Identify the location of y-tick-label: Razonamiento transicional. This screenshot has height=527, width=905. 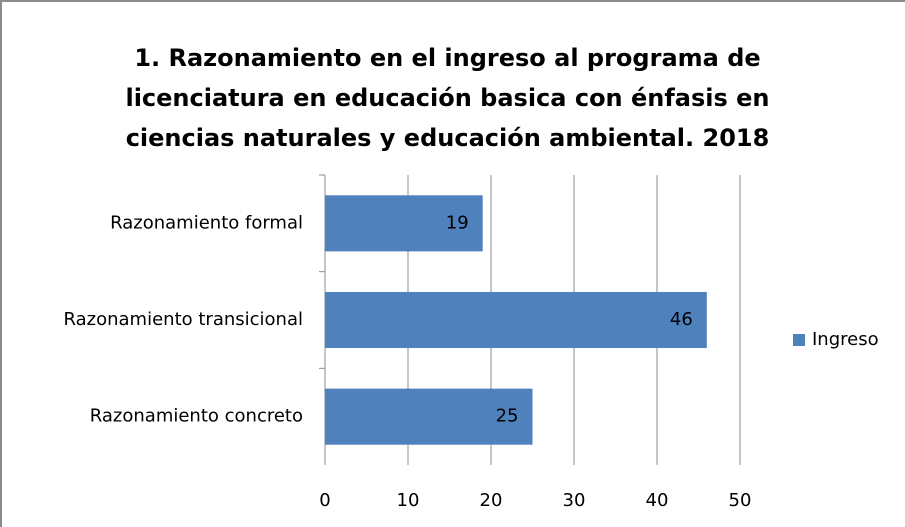
(183, 319).